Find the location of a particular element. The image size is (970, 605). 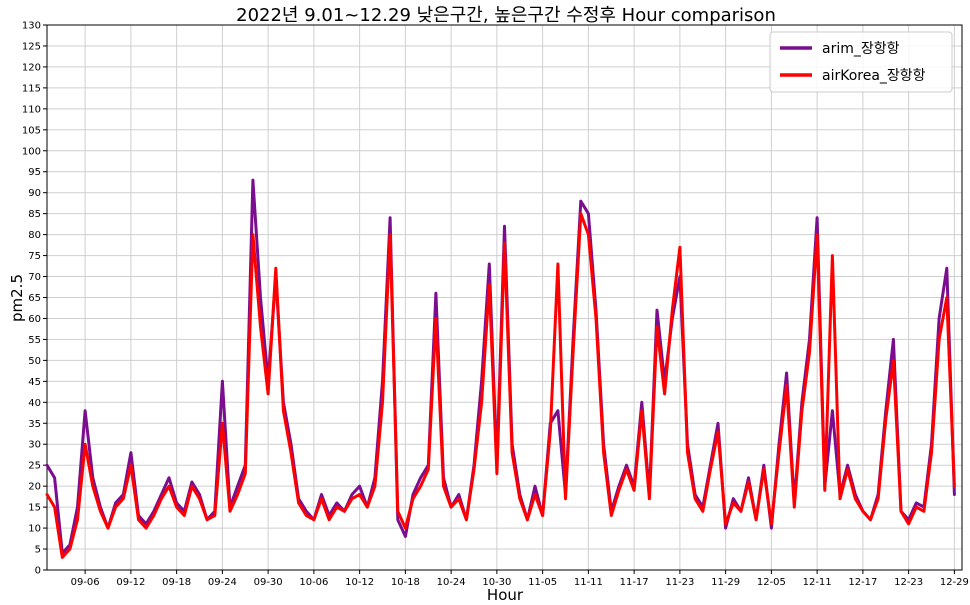

x-tick-label: 09-06 is located at coordinates (85, 582).